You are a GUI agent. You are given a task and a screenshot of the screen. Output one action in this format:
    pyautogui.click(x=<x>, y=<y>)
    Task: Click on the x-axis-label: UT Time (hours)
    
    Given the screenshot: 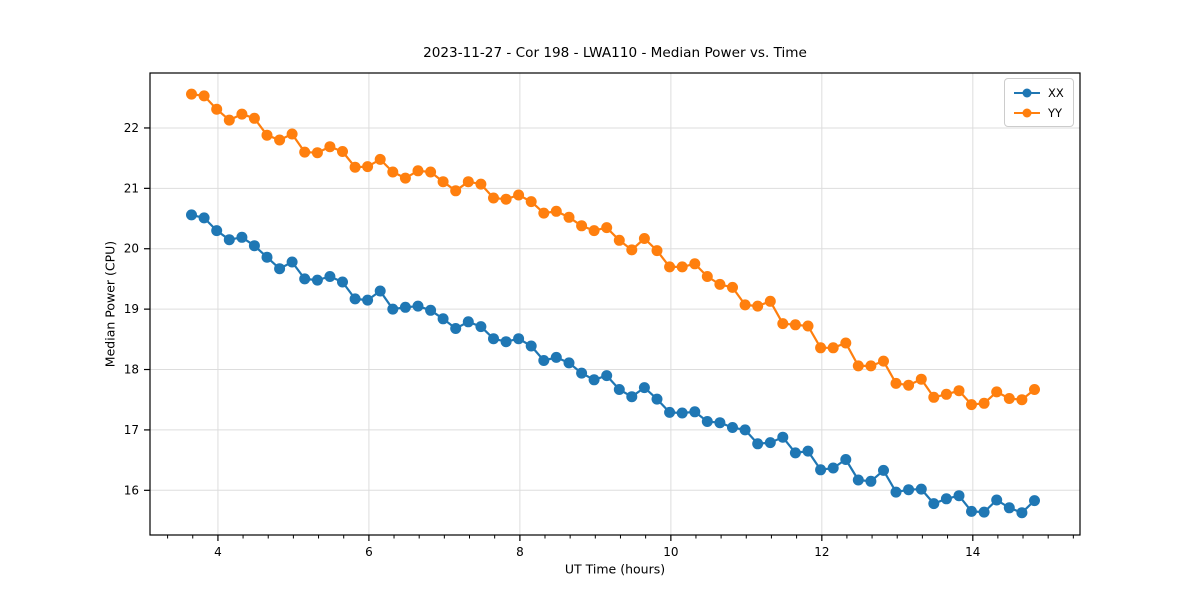 What is the action you would take?
    pyautogui.click(x=615, y=569)
    